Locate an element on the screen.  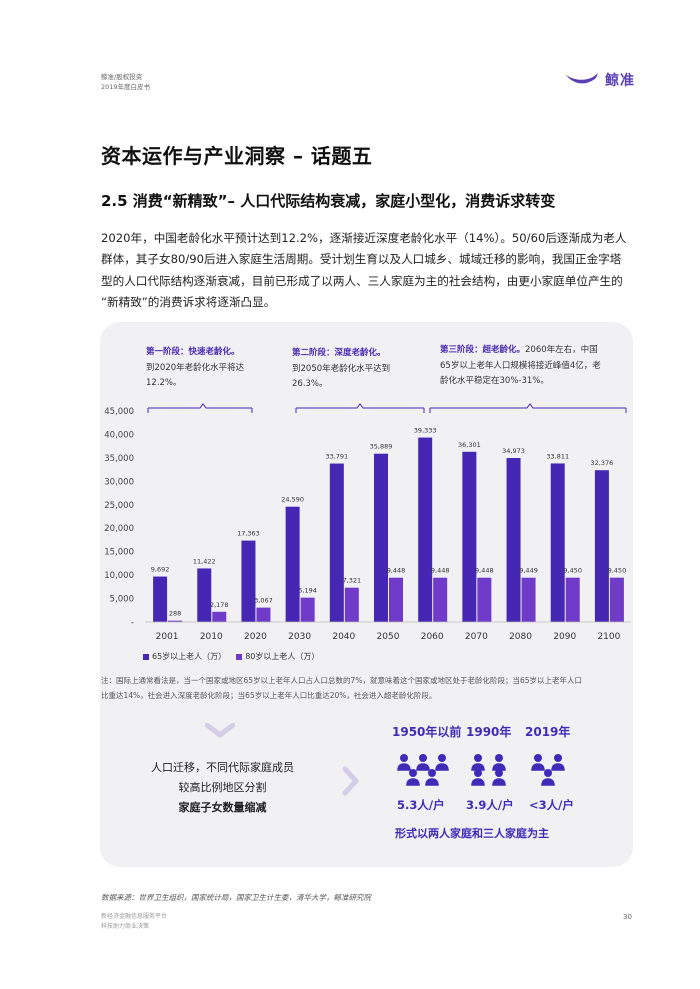
family-line-bold: 家庭子女数量缩减 is located at coordinates (222, 807).